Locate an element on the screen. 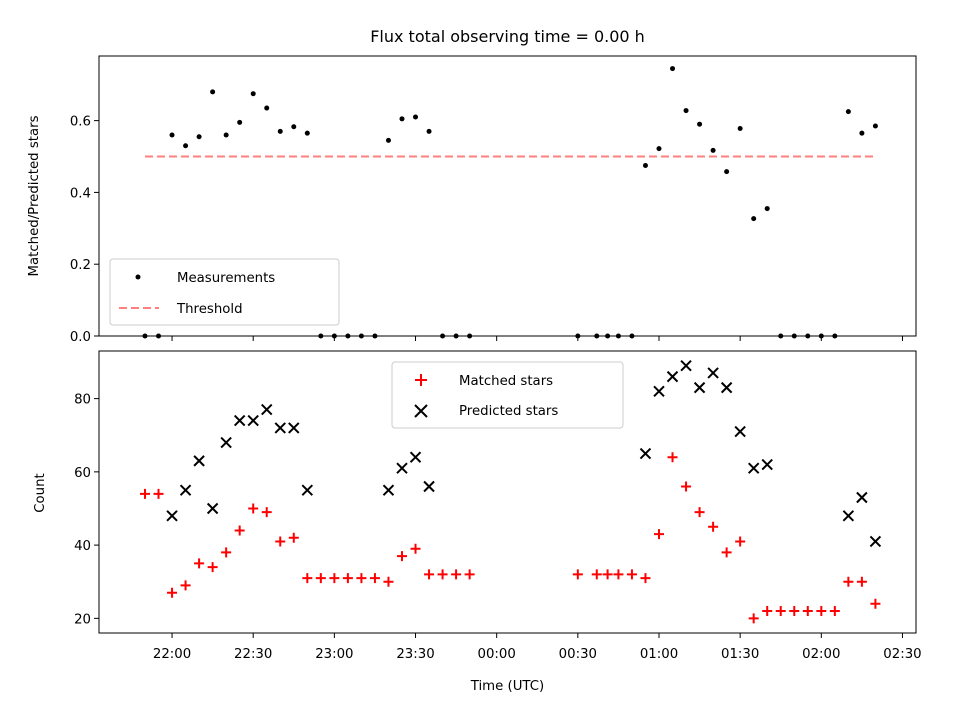  xtick-label: 01:30 is located at coordinates (740, 654).